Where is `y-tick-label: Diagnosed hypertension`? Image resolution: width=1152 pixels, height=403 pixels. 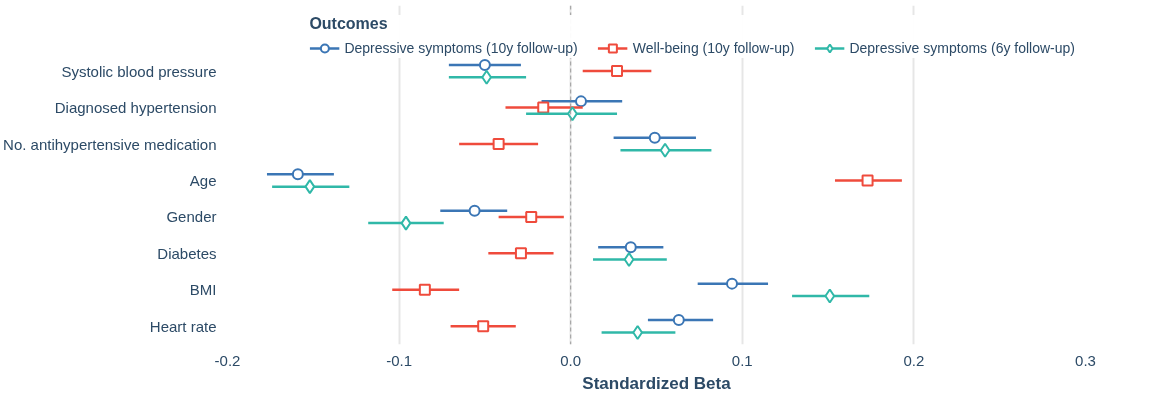
y-tick-label: Diagnosed hypertension is located at coordinates (135, 108).